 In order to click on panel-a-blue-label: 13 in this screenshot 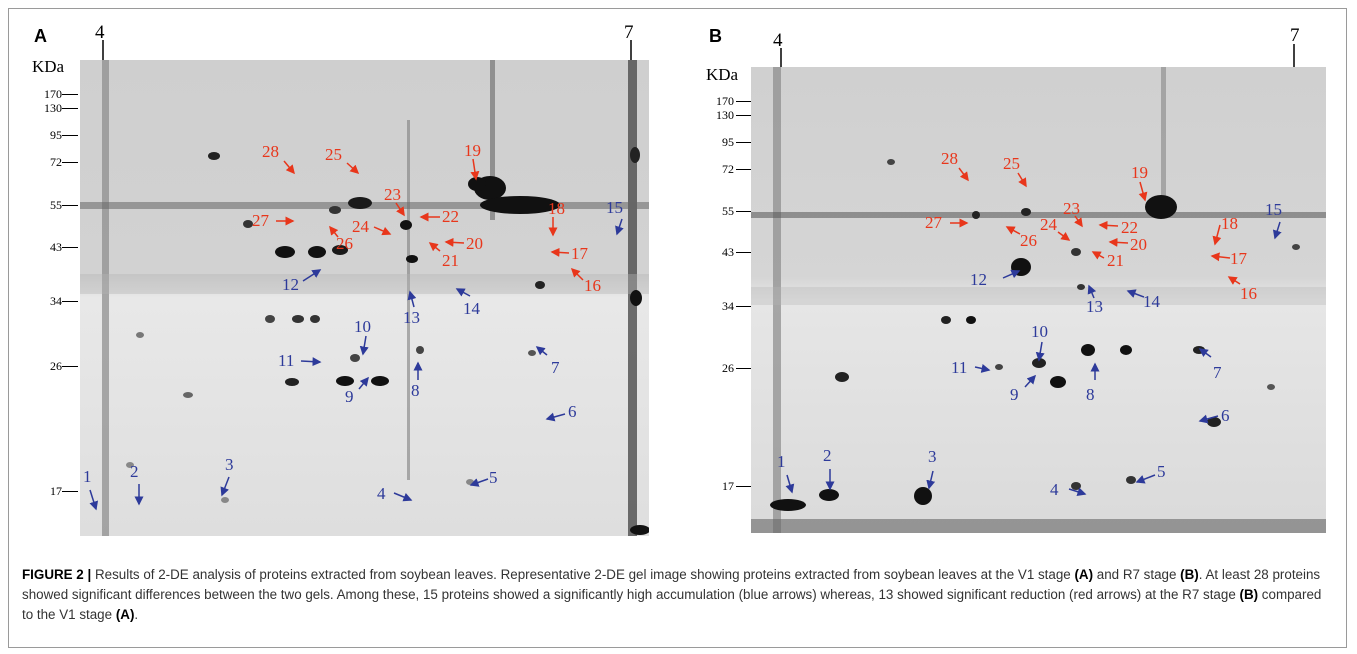, I will do `click(411, 317)`.